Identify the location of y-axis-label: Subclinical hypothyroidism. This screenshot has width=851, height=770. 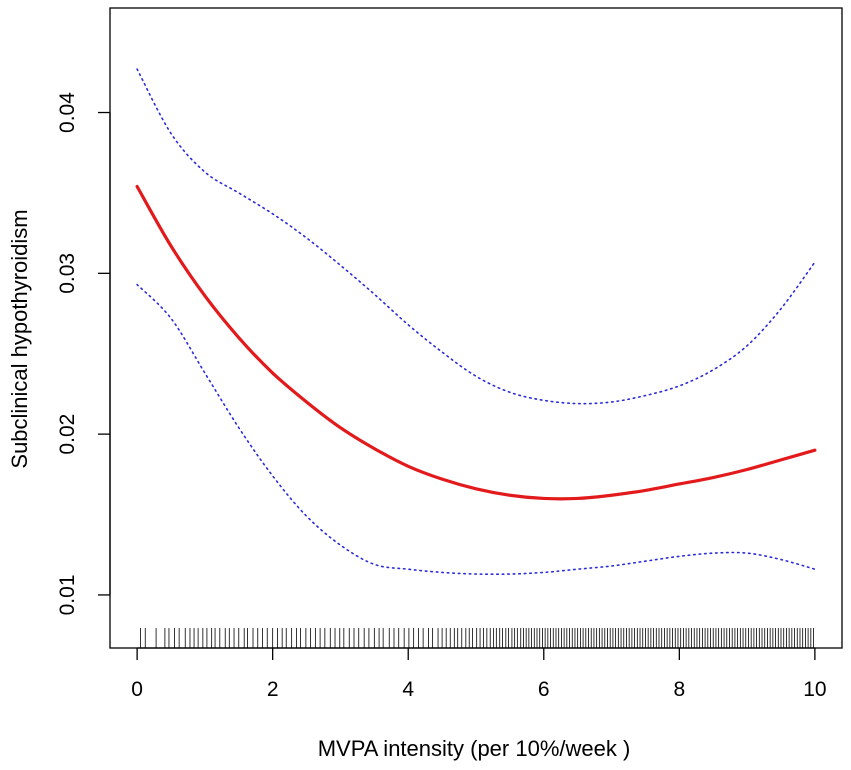
(19, 338).